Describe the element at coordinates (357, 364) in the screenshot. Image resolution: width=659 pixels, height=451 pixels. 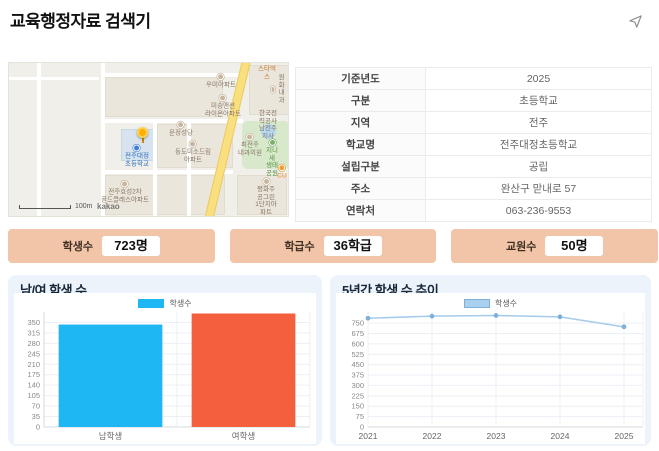
I see `svg-text: 450` at that location.